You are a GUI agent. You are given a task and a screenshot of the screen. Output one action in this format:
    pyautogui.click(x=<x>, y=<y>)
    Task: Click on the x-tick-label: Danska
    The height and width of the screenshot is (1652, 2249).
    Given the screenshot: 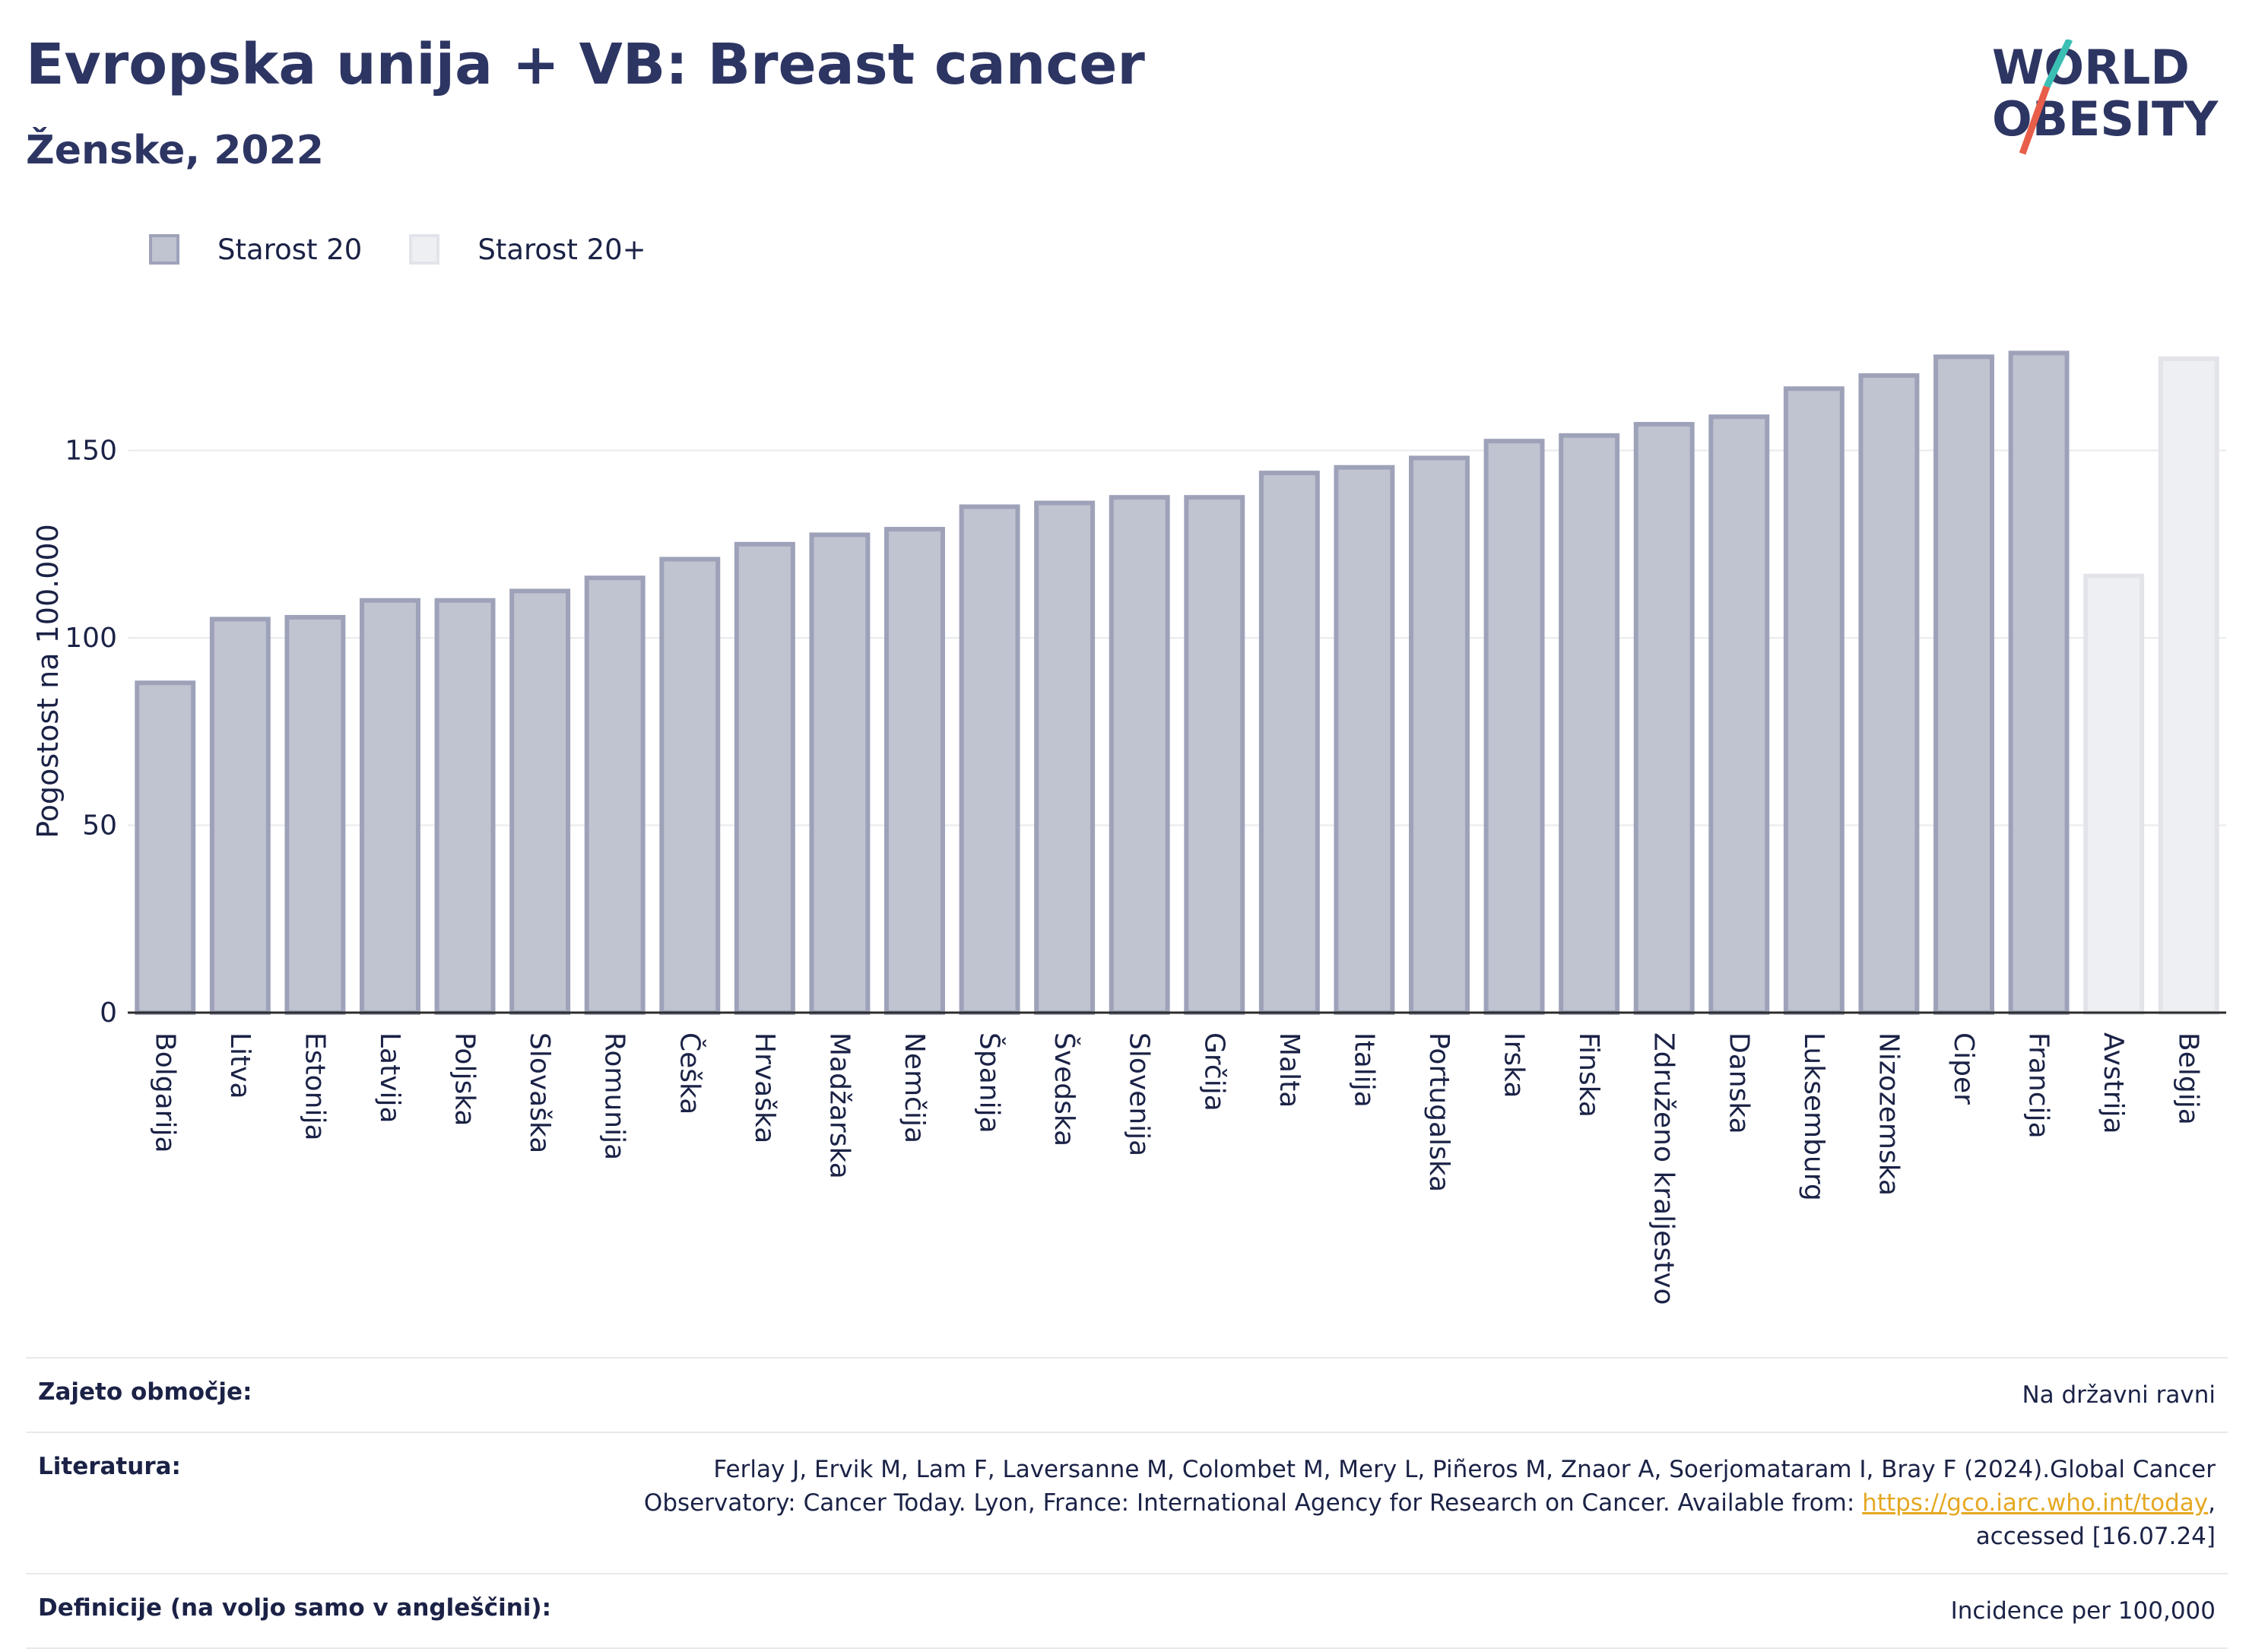 What is the action you would take?
    pyautogui.click(x=1738, y=1083)
    